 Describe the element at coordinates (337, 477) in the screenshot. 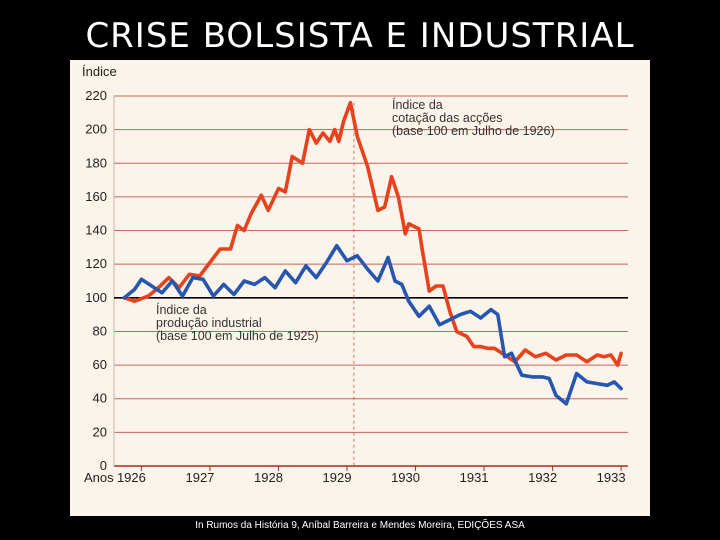

I see `x-tick-label: 1929` at that location.